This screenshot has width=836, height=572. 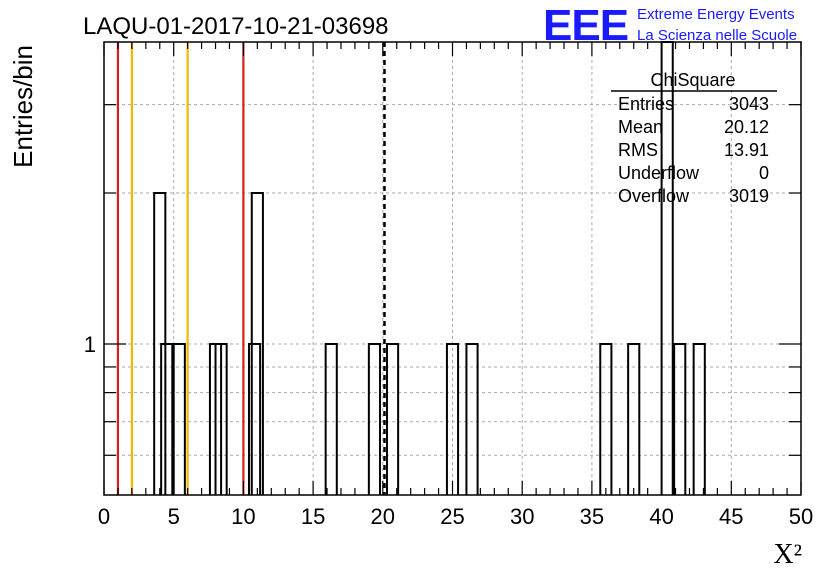 I want to click on stats-label: Overflow, so click(x=654, y=196).